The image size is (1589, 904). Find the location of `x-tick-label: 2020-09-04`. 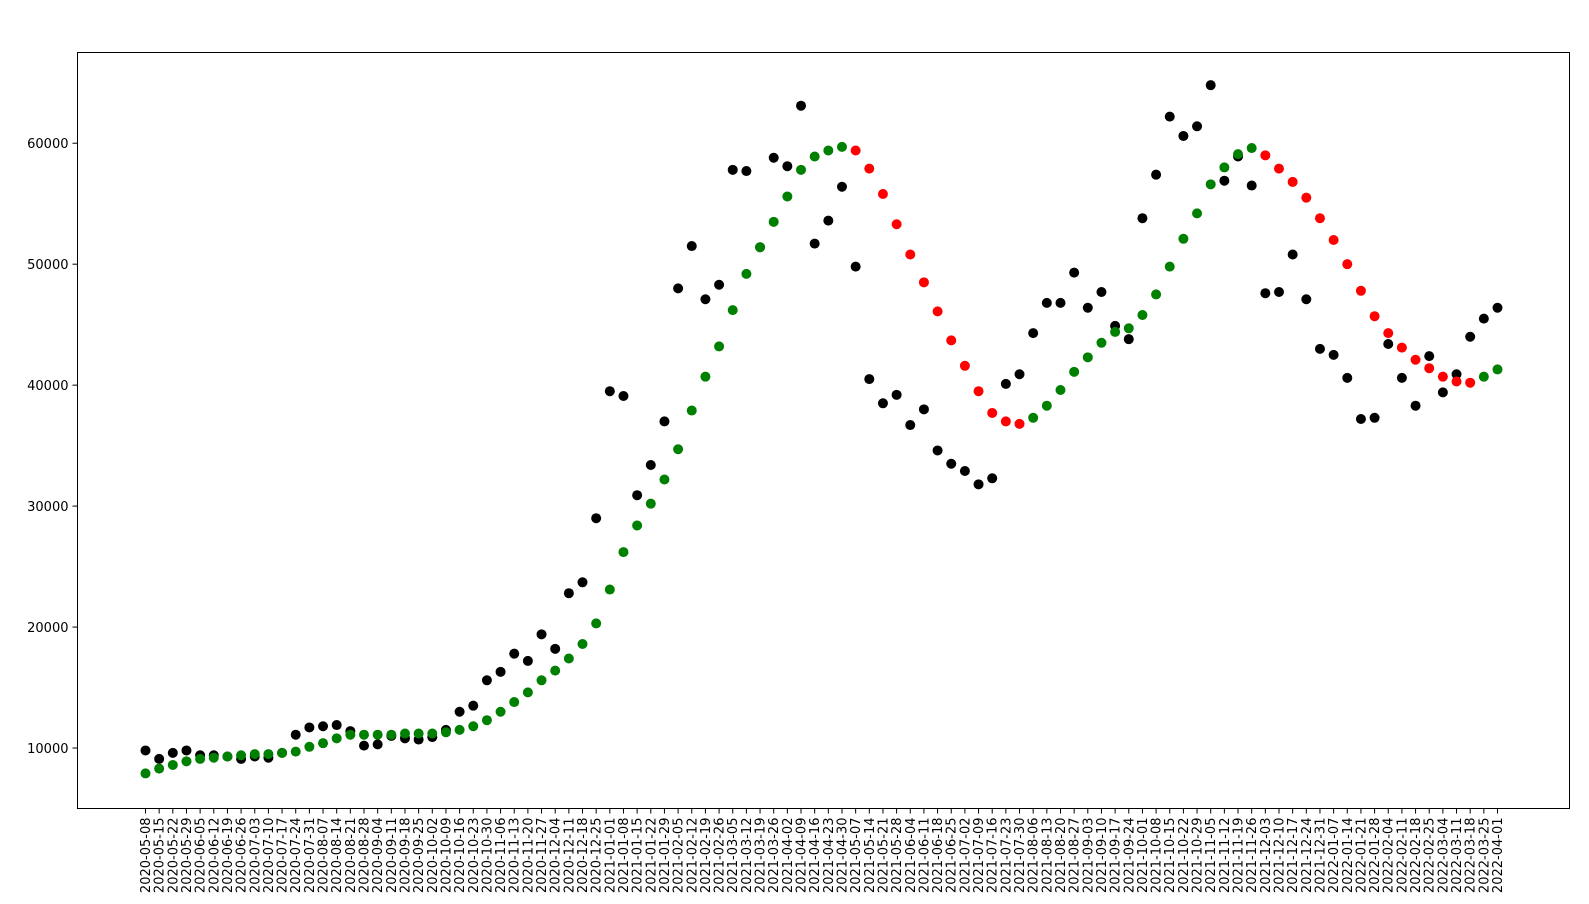

x-tick-label: 2020-09-04 is located at coordinates (378, 856).